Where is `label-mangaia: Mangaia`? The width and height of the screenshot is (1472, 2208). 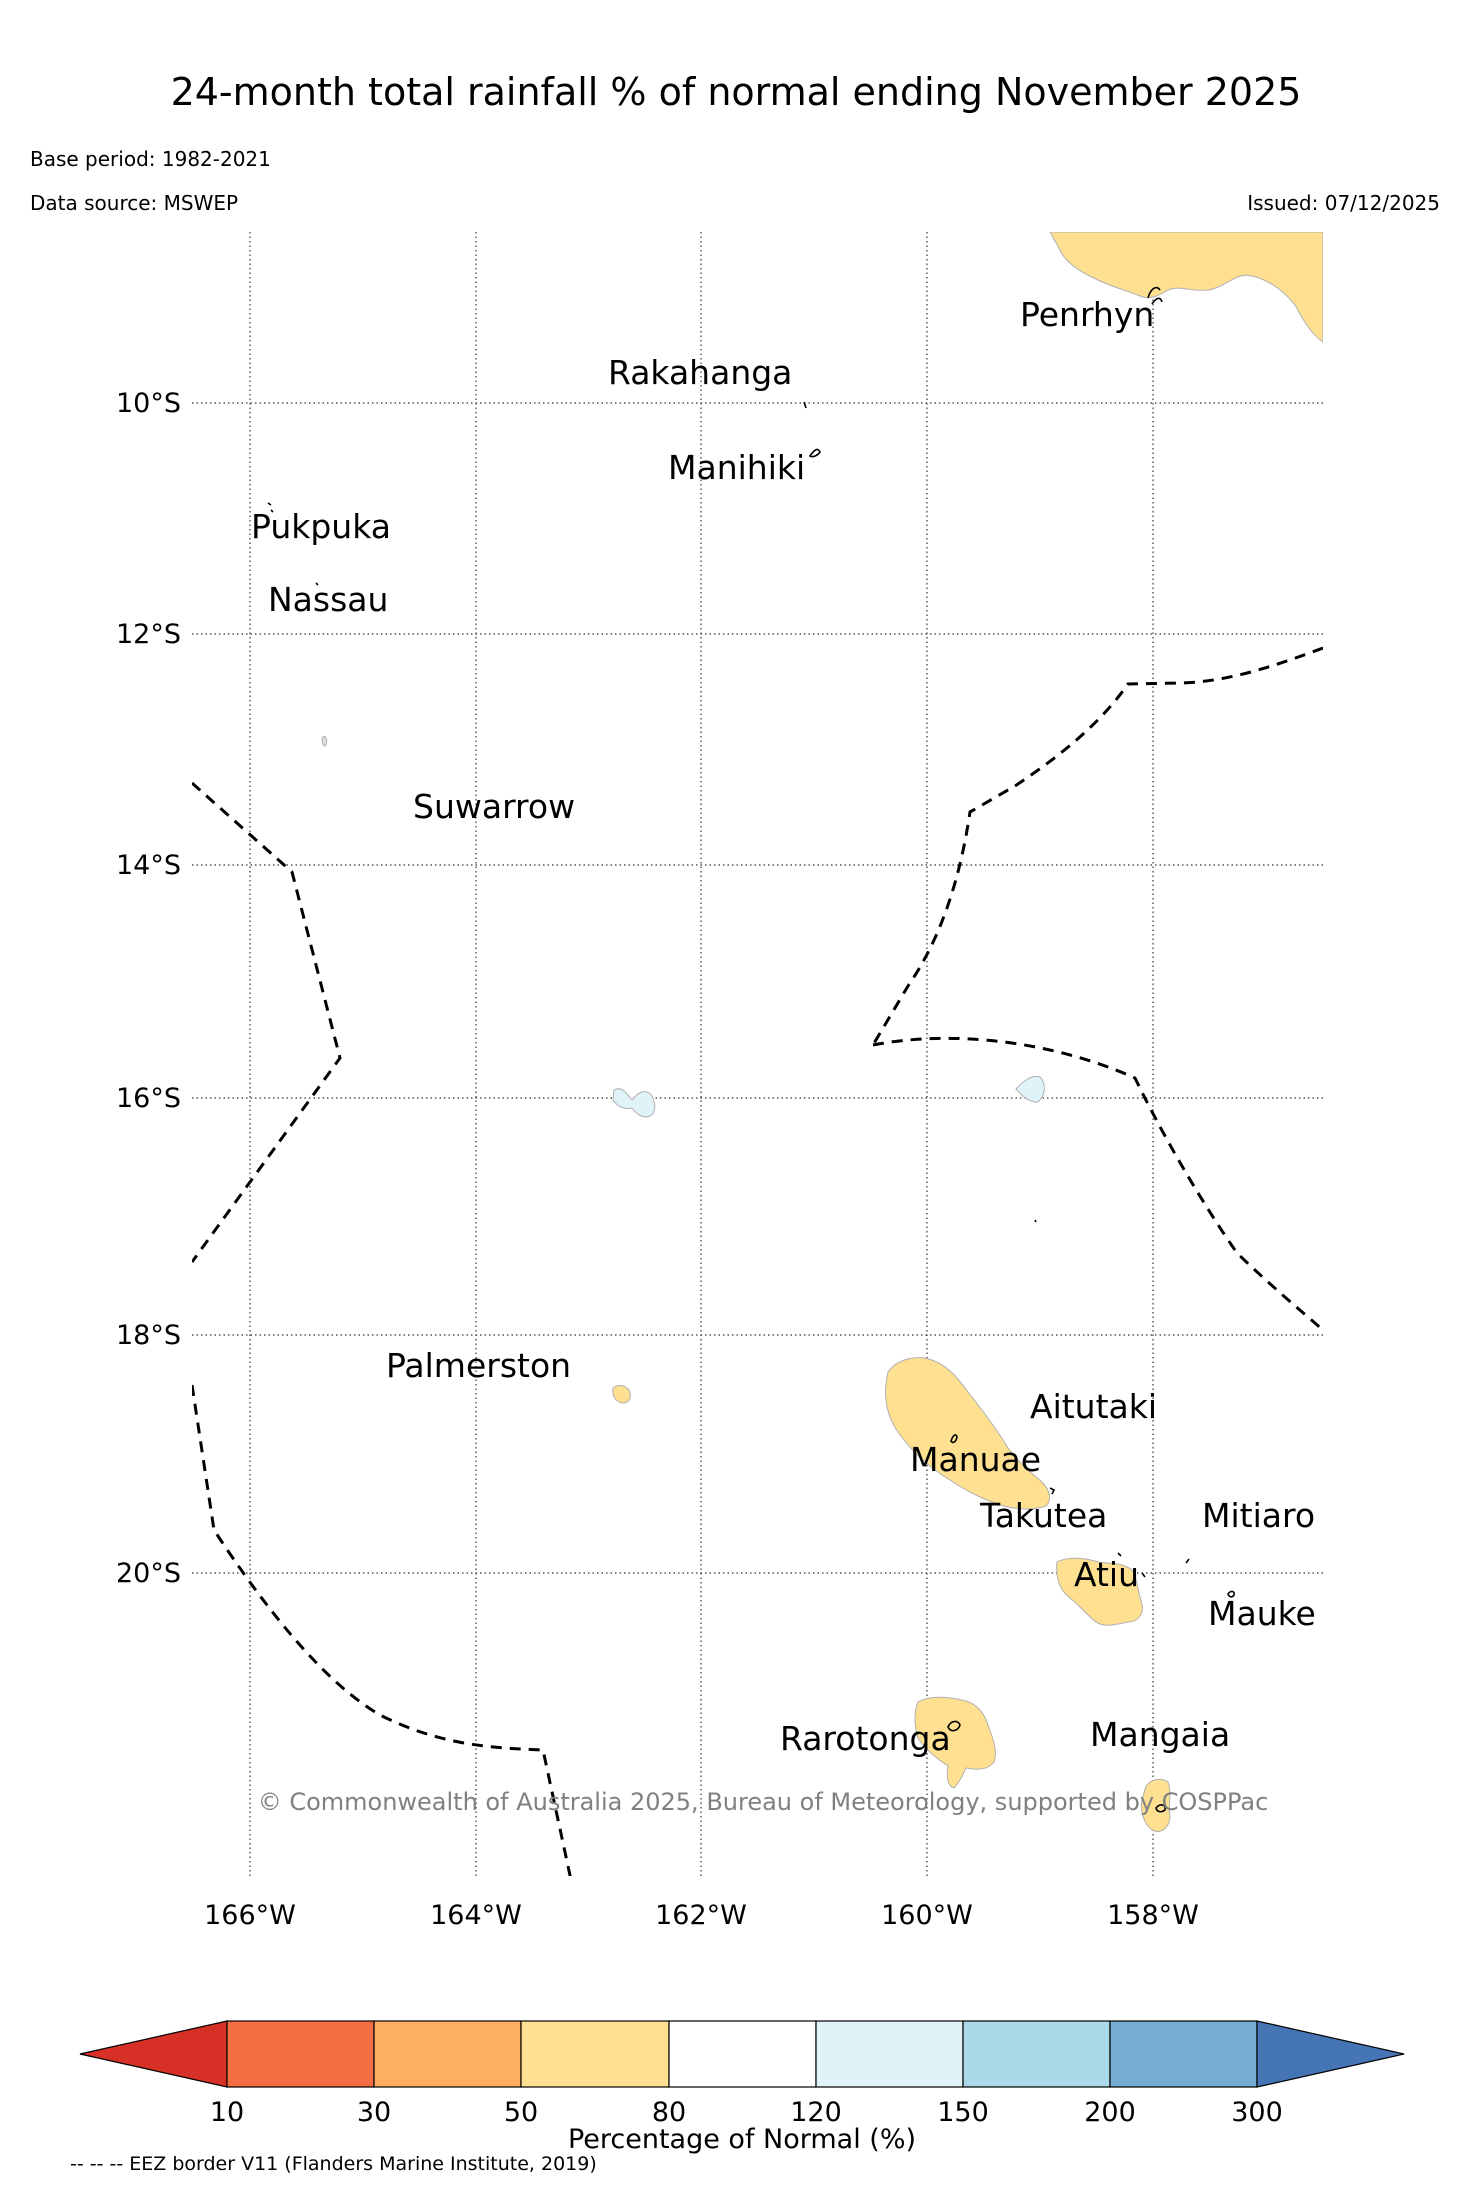 label-mangaia: Mangaia is located at coordinates (1160, 1734).